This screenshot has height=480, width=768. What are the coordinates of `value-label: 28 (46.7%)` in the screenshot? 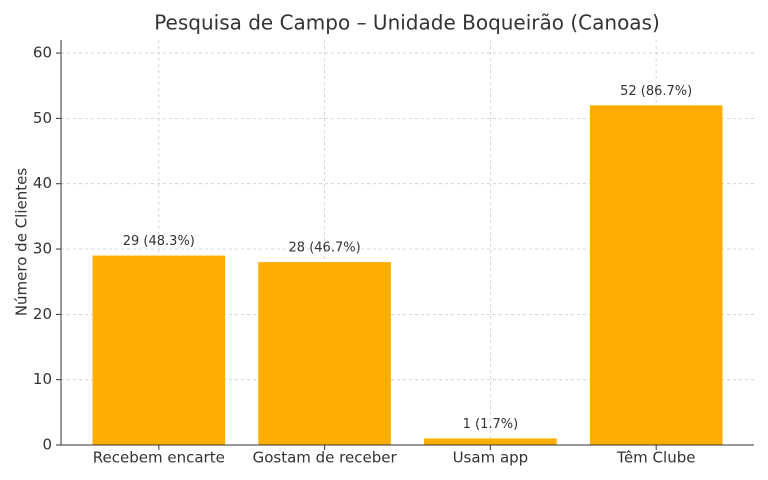 It's located at (325, 248).